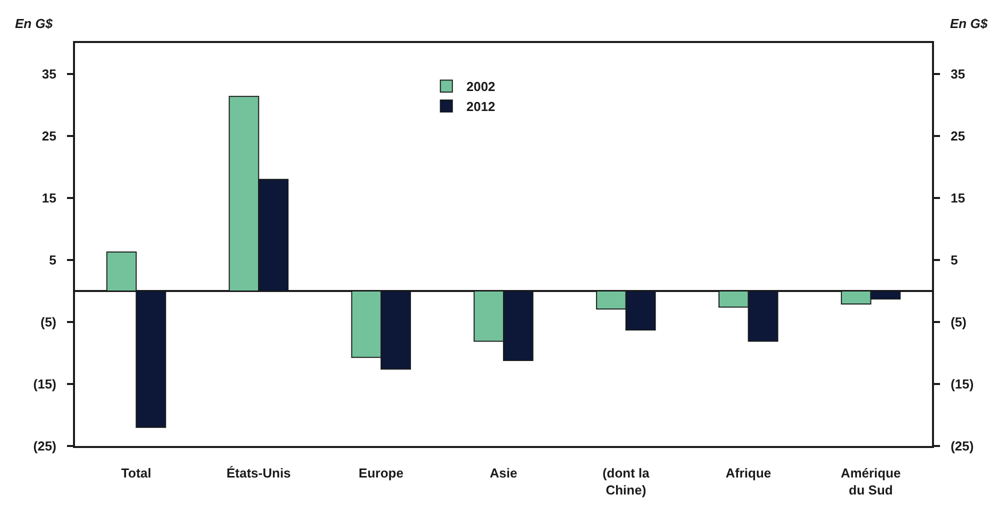 The height and width of the screenshot is (522, 997). I want to click on y2-tick-label: 5, so click(954, 260).